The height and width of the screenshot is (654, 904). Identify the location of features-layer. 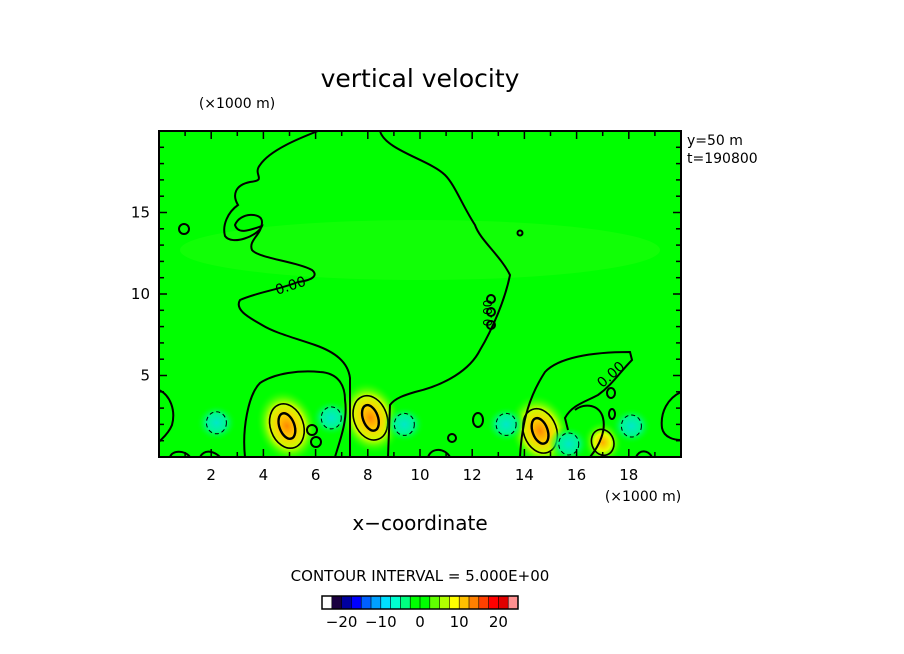
(424, 418).